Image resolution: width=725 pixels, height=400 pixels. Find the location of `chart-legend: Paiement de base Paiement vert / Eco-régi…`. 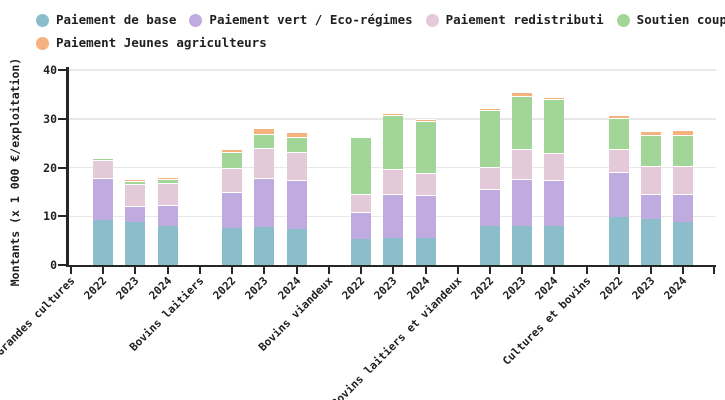

chart-legend: Paiement de base Paiement vert / Eco-régi… is located at coordinates (380, 32).